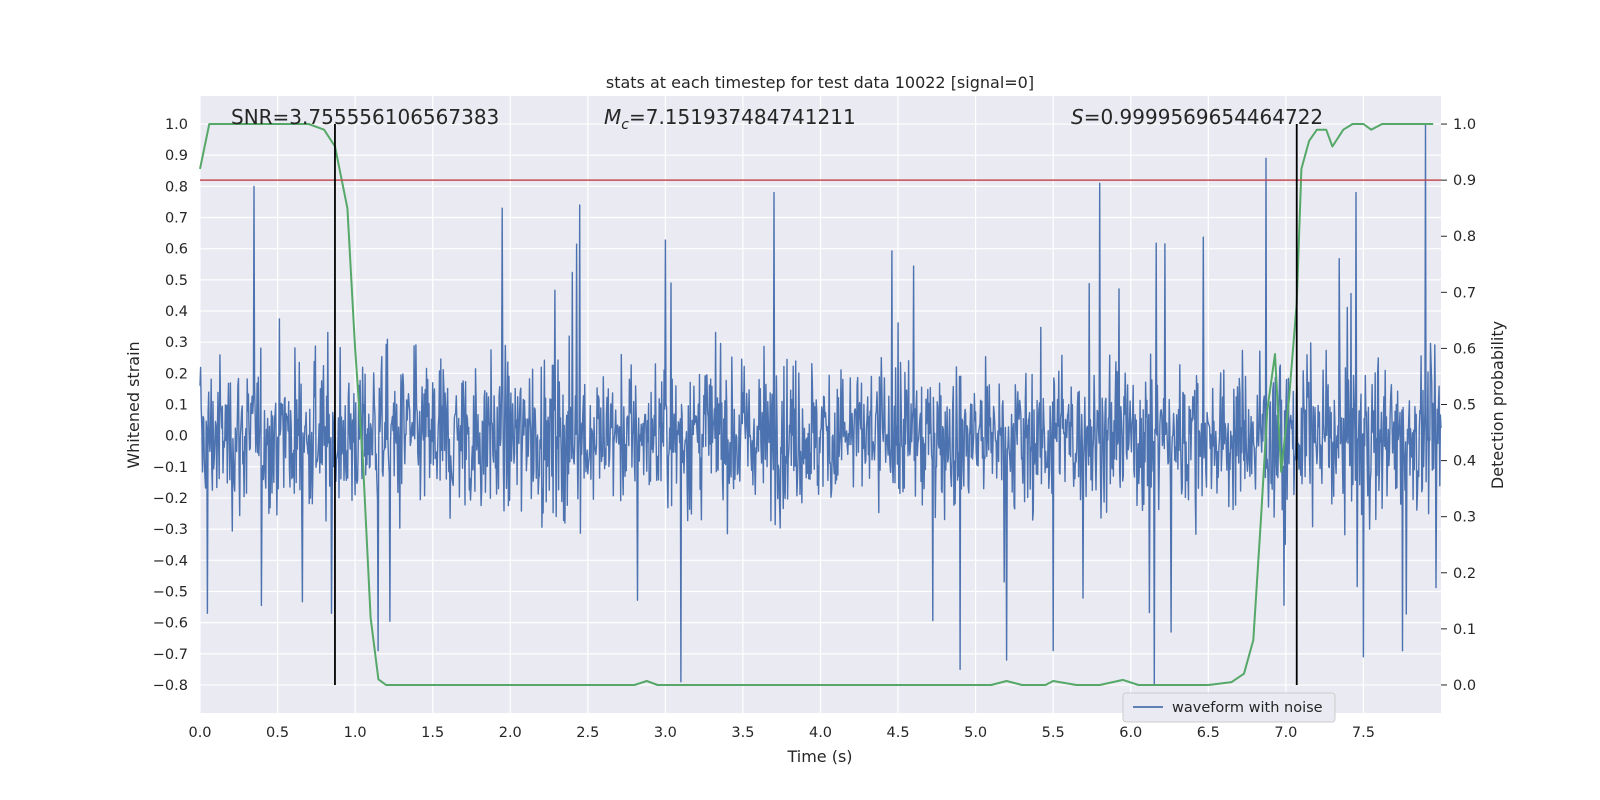 This screenshot has height=800, width=1600. What do you see at coordinates (170, 592) in the screenshot?
I see `y-left-tick-label: −0.5` at bounding box center [170, 592].